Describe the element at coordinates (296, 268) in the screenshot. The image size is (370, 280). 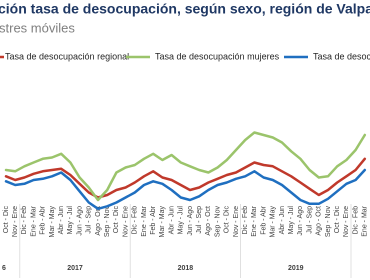
I see `year-label: 2019` at that location.